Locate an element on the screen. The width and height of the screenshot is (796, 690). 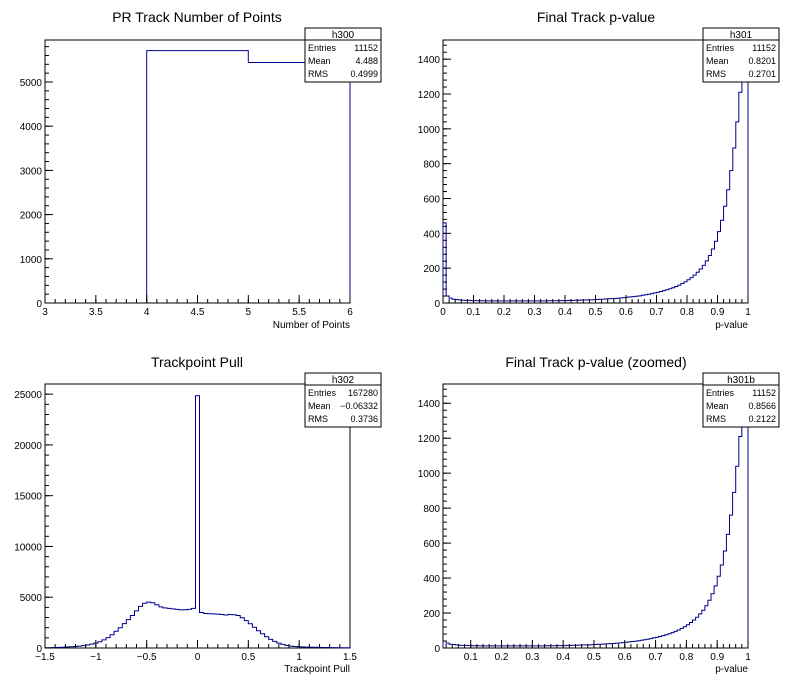
stats-name: h302 is located at coordinates (343, 380).